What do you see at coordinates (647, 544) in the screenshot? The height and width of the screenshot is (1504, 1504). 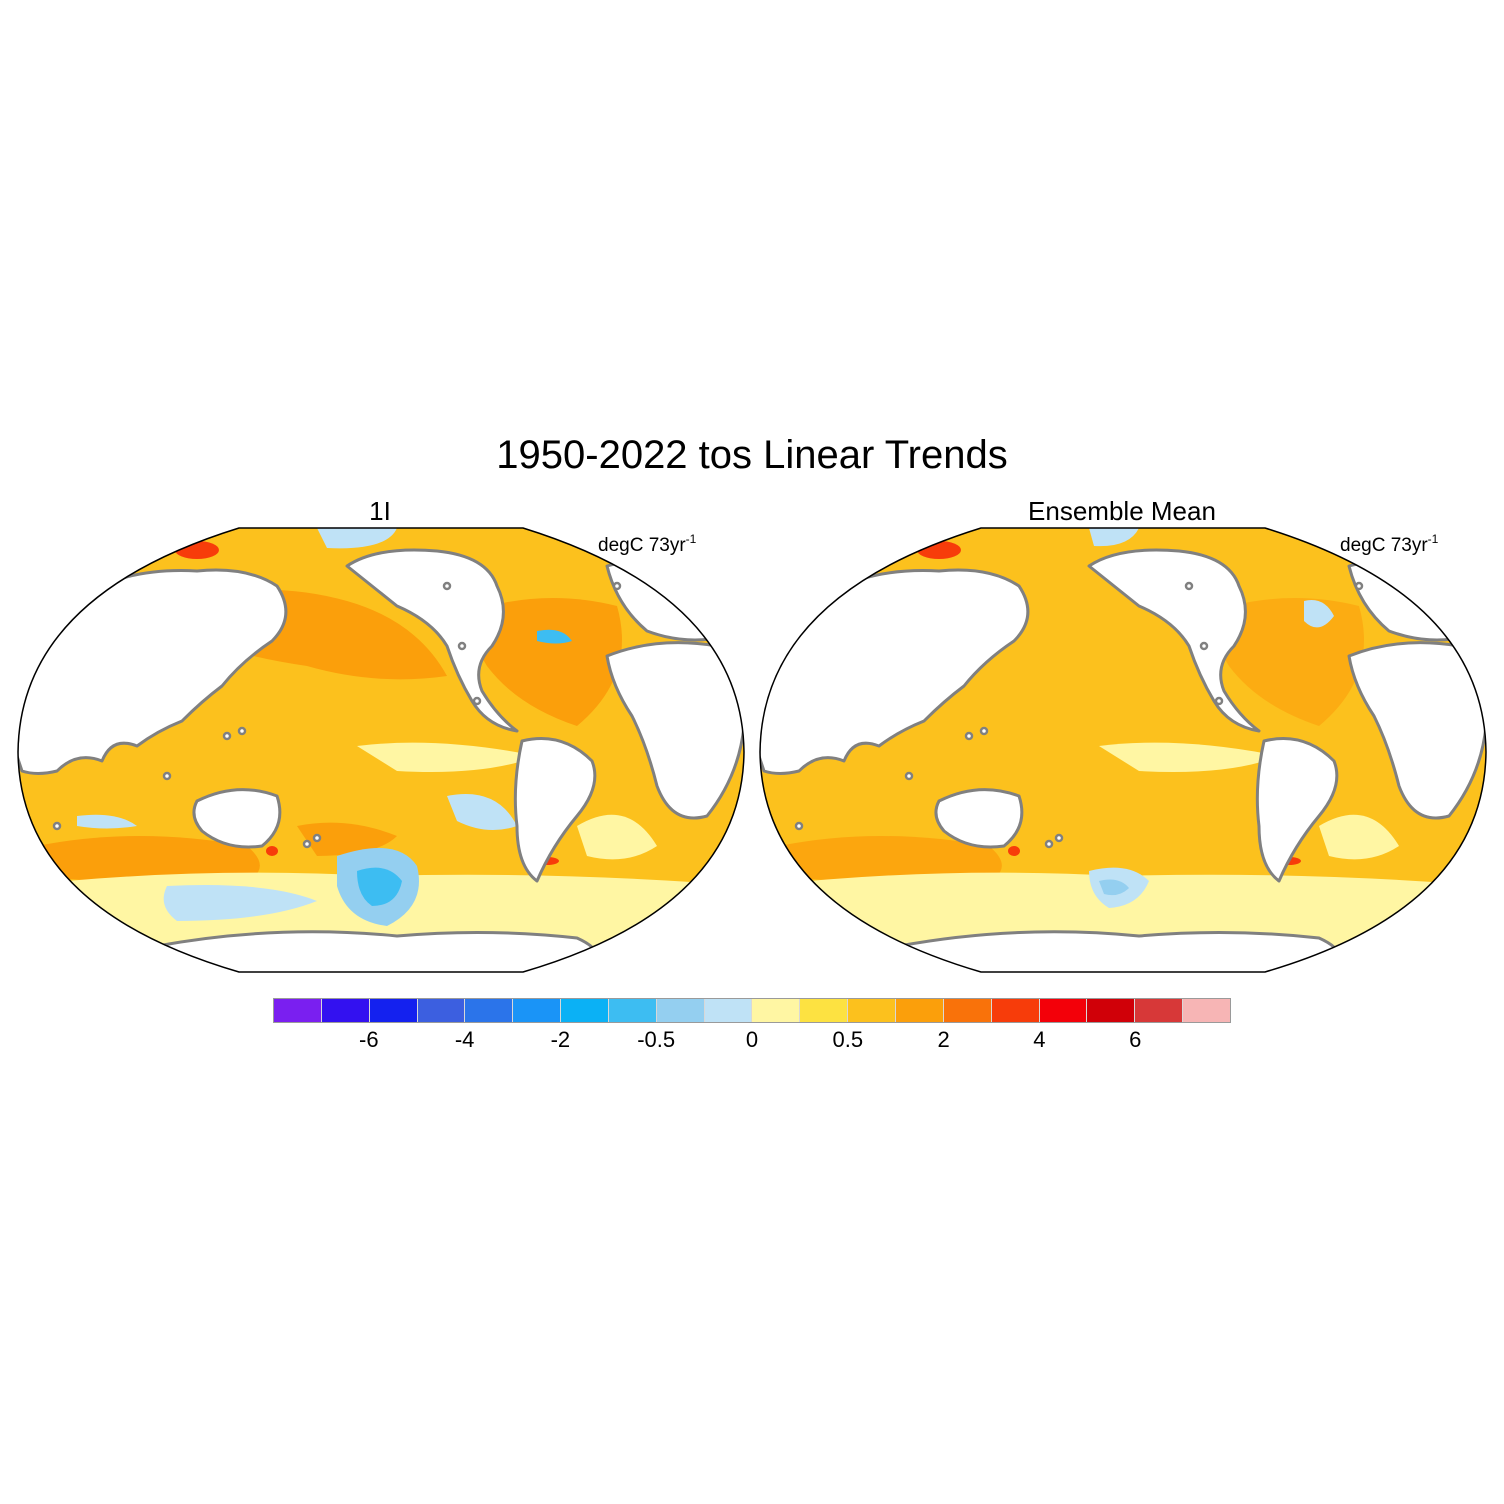 I see `units-label-left: degC 73yr-1` at bounding box center [647, 544].